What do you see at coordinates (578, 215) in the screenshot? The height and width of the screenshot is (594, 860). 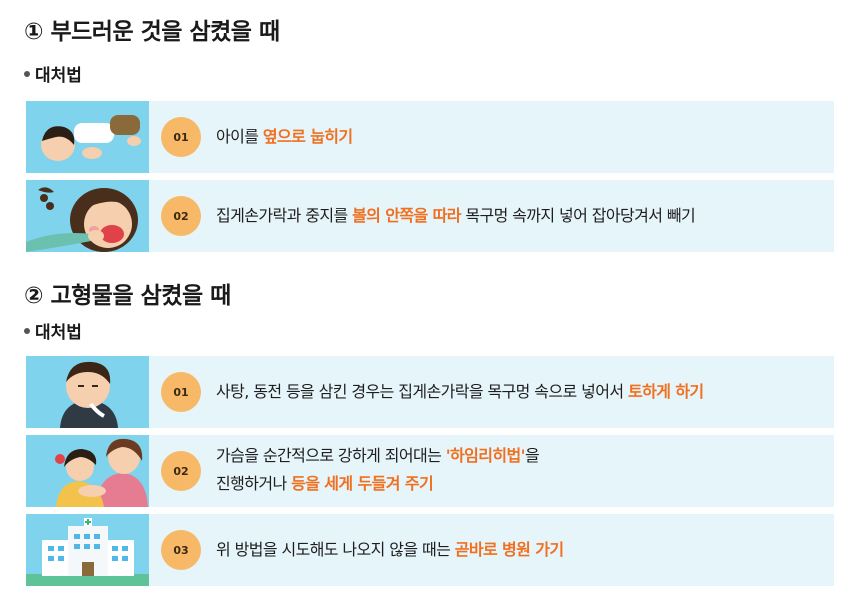 I see `step-text-plain-end: 목구멍 속까지 넣어 잡아당겨서 빼기` at bounding box center [578, 215].